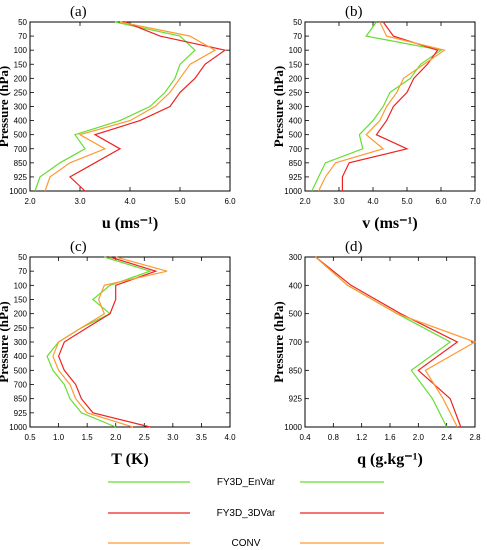 The width and height of the screenshot is (487, 550). I want to click on x-tick-label: 1.6, so click(390, 437).